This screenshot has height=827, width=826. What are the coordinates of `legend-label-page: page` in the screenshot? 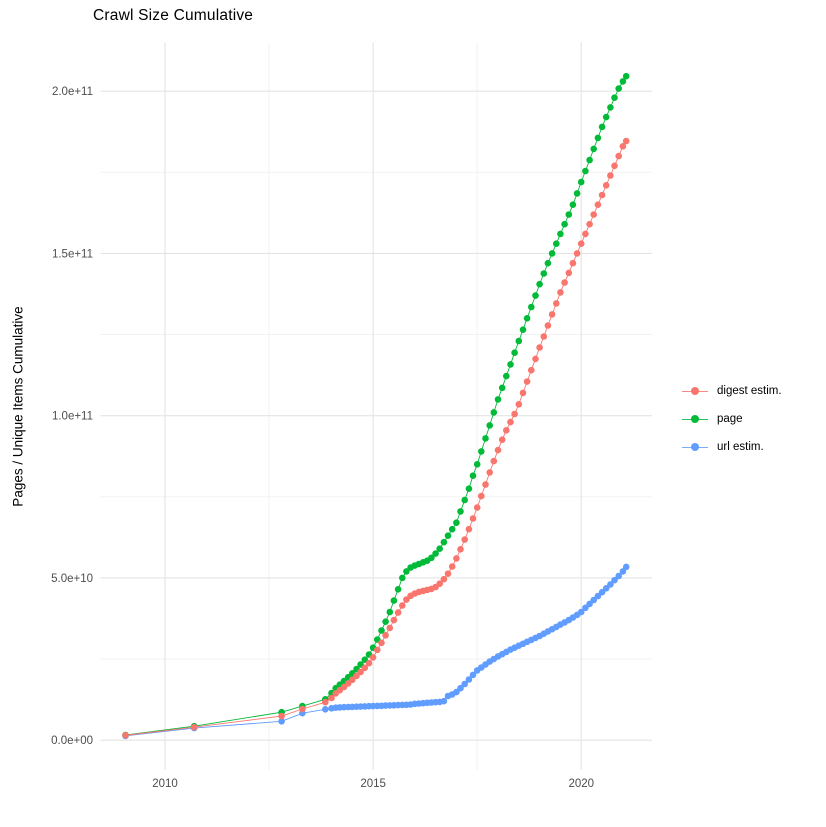 It's located at (730, 419).